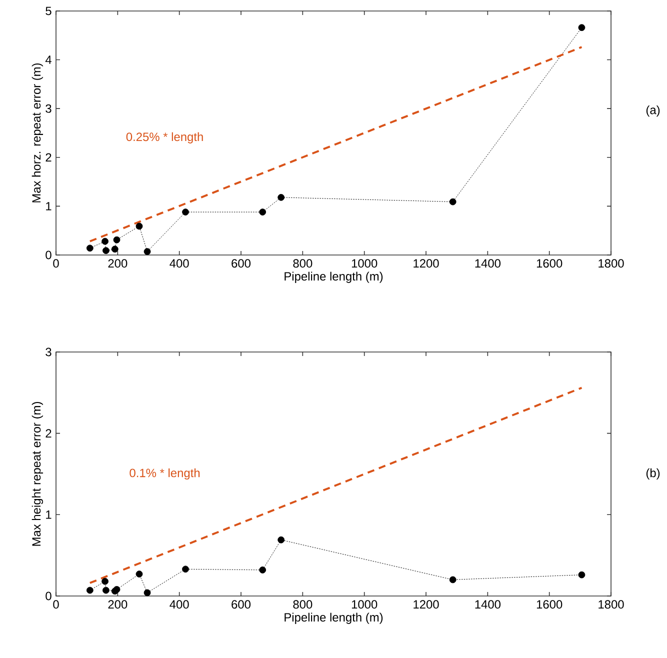  Describe the element at coordinates (48, 60) in the screenshot. I see `y-tick-label: 4` at that location.